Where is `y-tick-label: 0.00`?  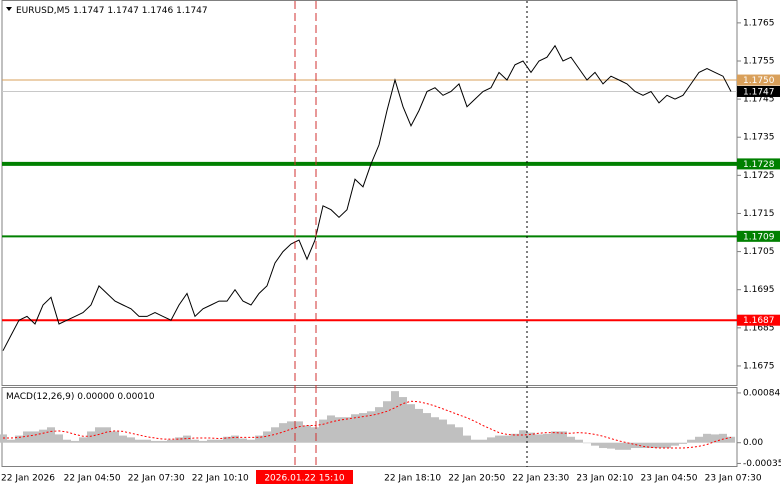 y-tick-label: 0.00 is located at coordinates (753, 443).